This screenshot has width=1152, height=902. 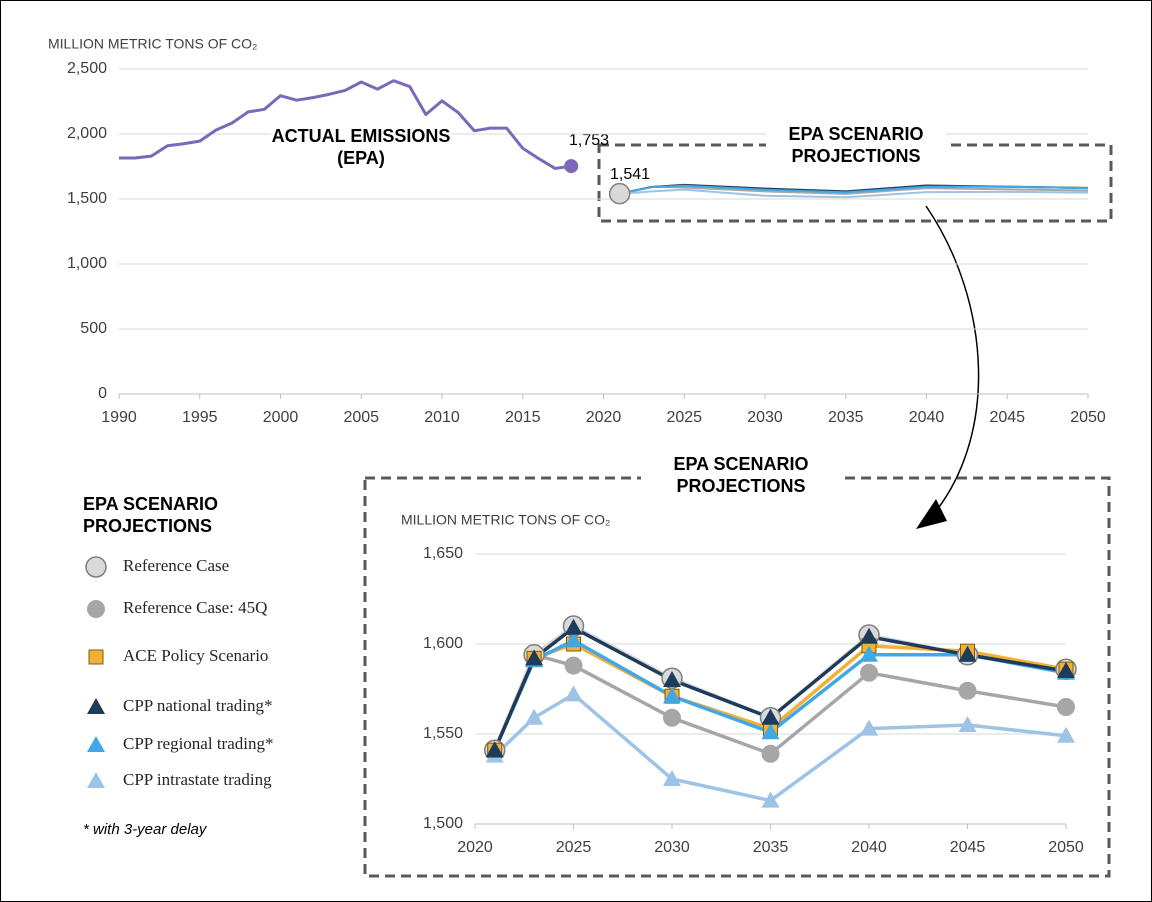 What do you see at coordinates (198, 705) in the screenshot?
I see `legend-label: CPP national trading*` at bounding box center [198, 705].